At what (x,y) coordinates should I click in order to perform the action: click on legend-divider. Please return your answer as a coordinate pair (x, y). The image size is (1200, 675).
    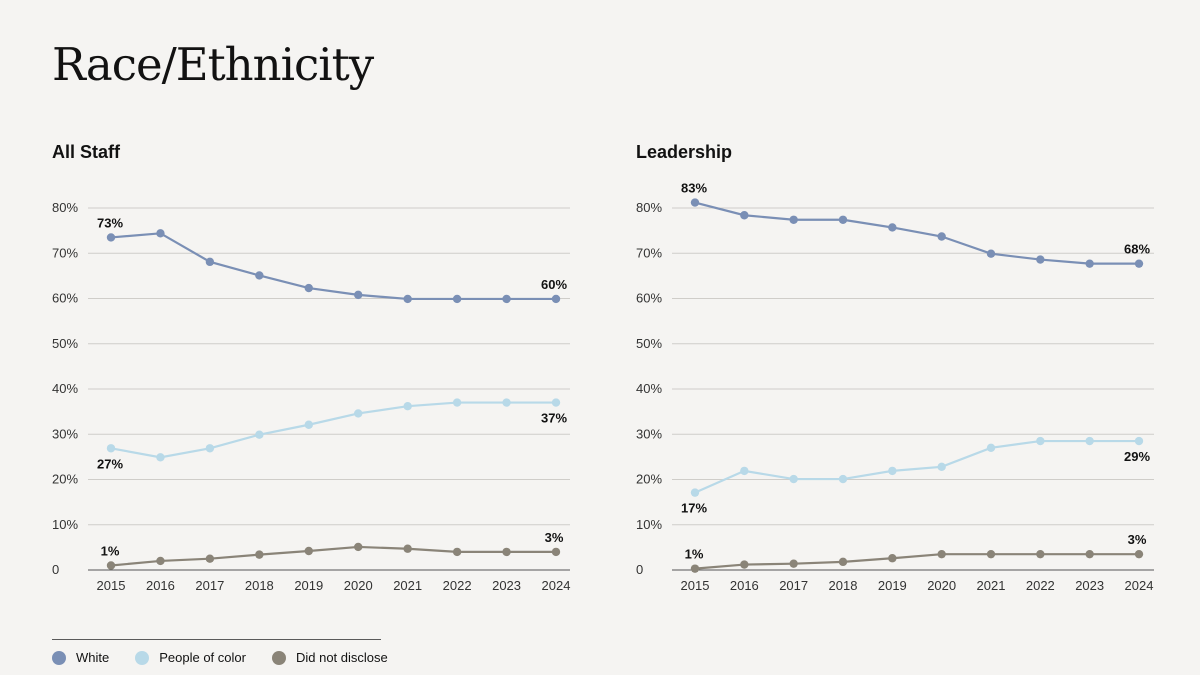
    Looking at the image, I should click on (216, 639).